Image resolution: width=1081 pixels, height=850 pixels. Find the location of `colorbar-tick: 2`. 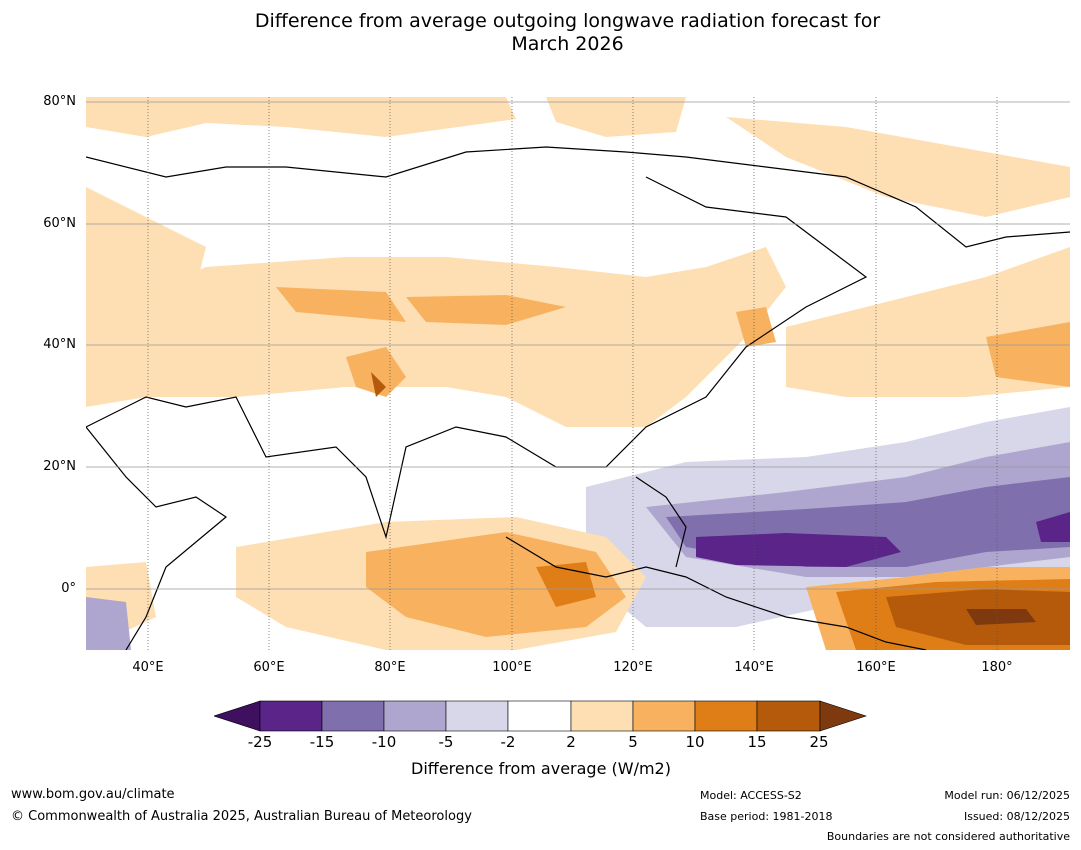

colorbar-tick: 2 is located at coordinates (571, 742).